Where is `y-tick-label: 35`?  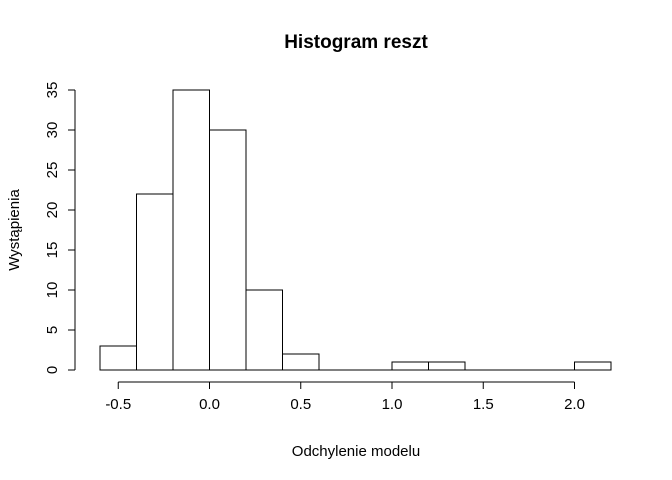 y-tick-label: 35 is located at coordinates (52, 90).